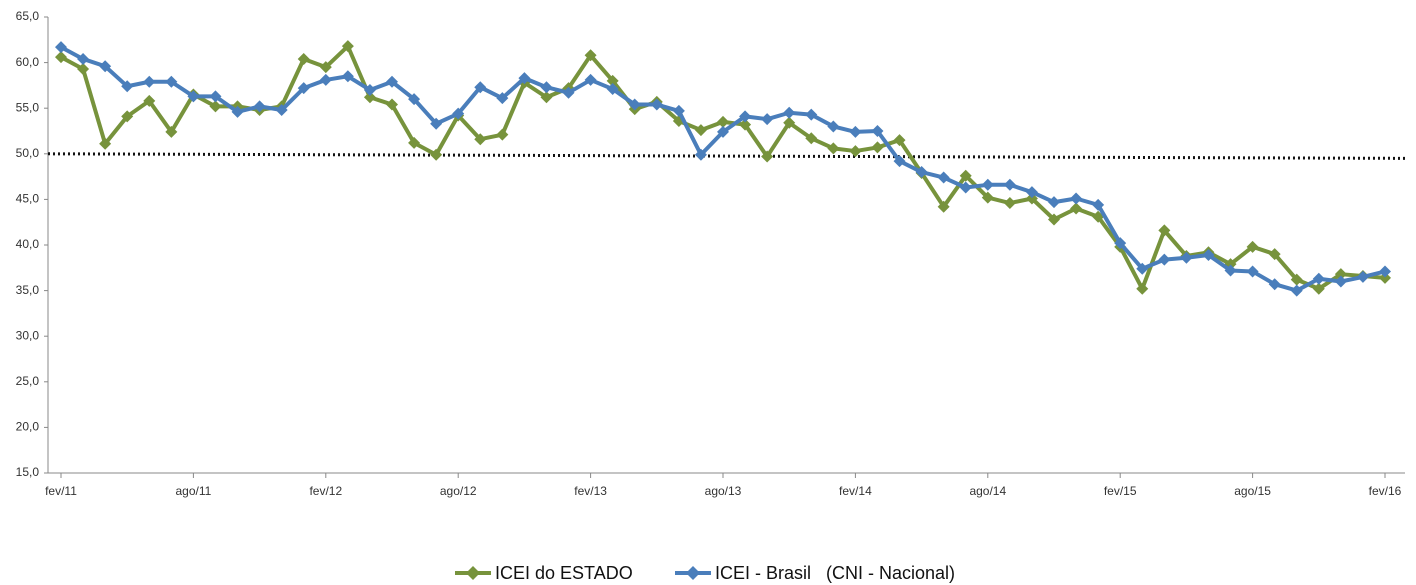 This screenshot has height=585, width=1416. Describe the element at coordinates (28, 381) in the screenshot. I see `y-tick-label: 25,0` at that location.